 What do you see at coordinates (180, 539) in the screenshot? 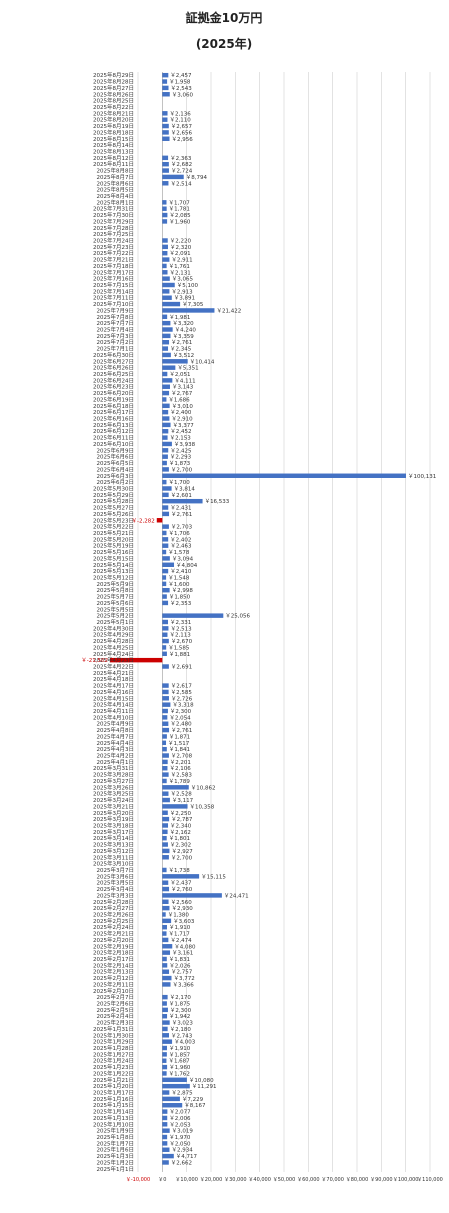
I see `data-label: ￥2,402` at bounding box center [180, 539].